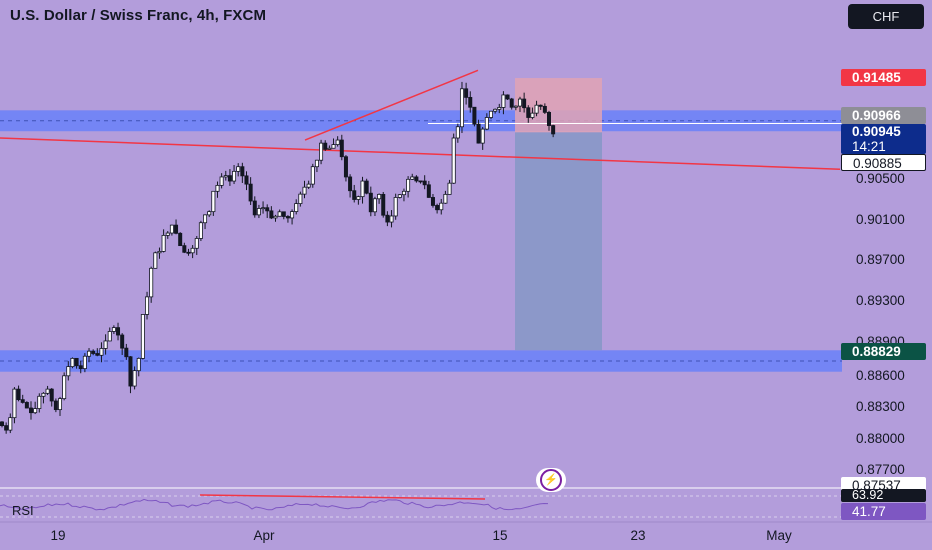 The width and height of the screenshot is (932, 550). I want to click on price-tick: 0.88000, so click(880, 438).